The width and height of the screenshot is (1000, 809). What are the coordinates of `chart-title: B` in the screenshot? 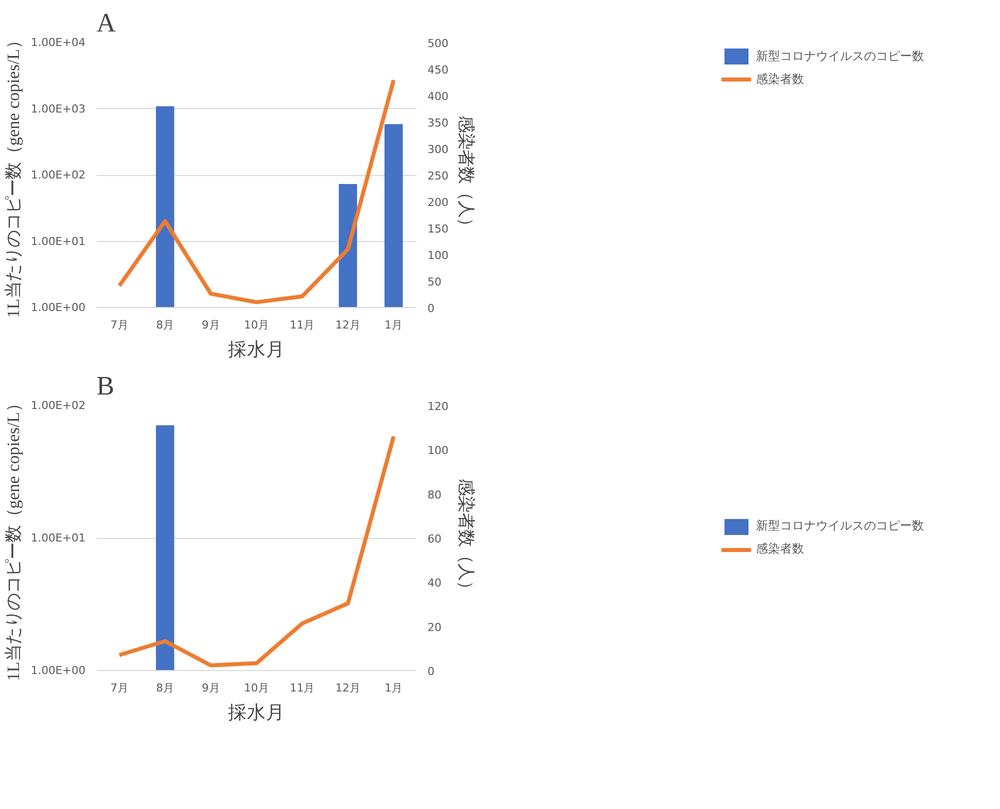 It's located at (105, 385).